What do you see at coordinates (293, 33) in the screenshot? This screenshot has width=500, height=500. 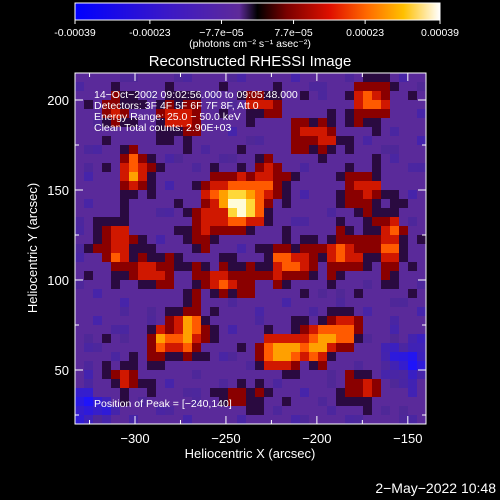 I see `colorbar-tick-label: 7.7e−05` at bounding box center [293, 33].